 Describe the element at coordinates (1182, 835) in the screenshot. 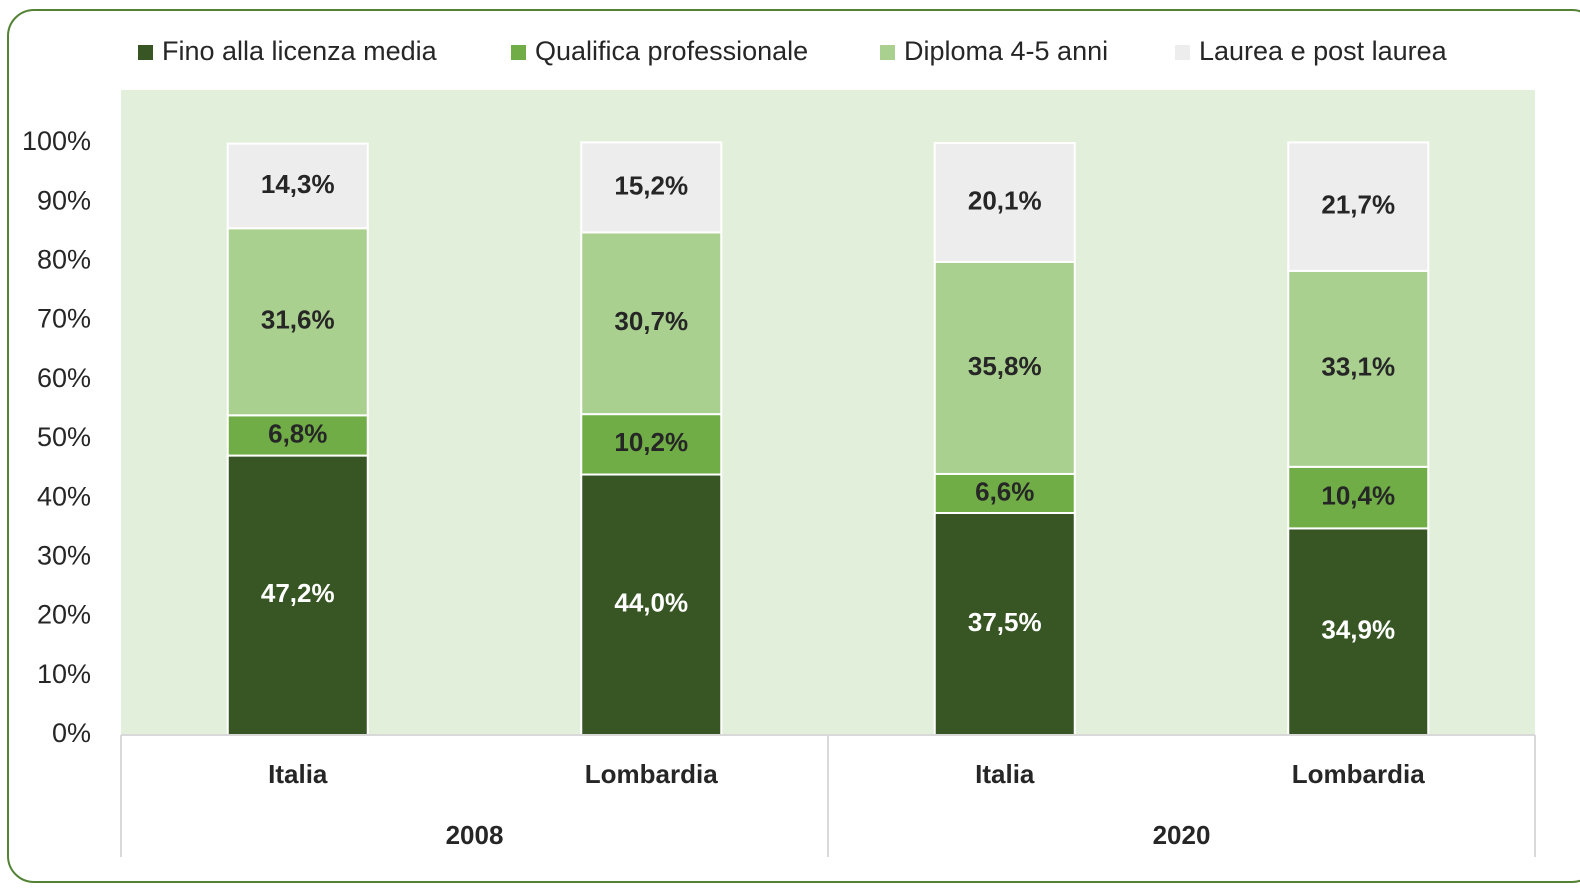

I see `group-label: 2020` at that location.